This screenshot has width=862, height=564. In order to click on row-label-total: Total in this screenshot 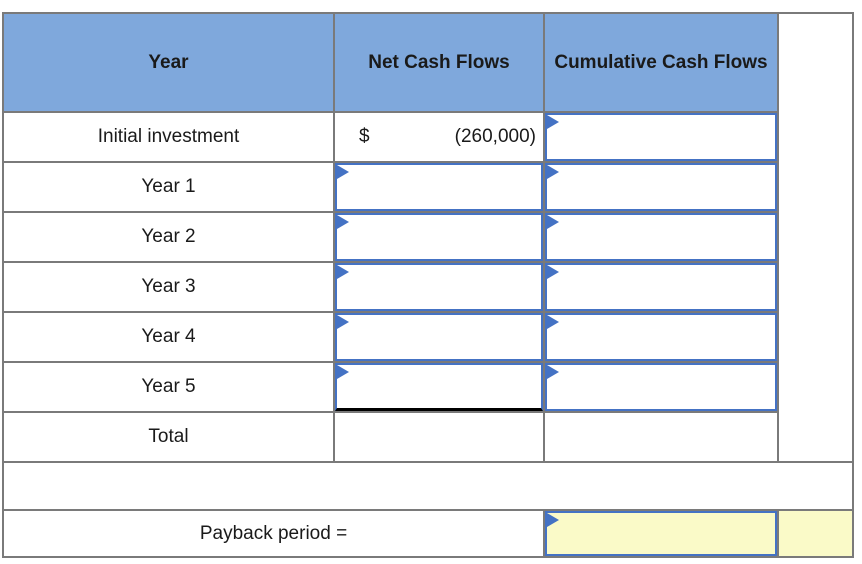, I will do `click(168, 437)`.